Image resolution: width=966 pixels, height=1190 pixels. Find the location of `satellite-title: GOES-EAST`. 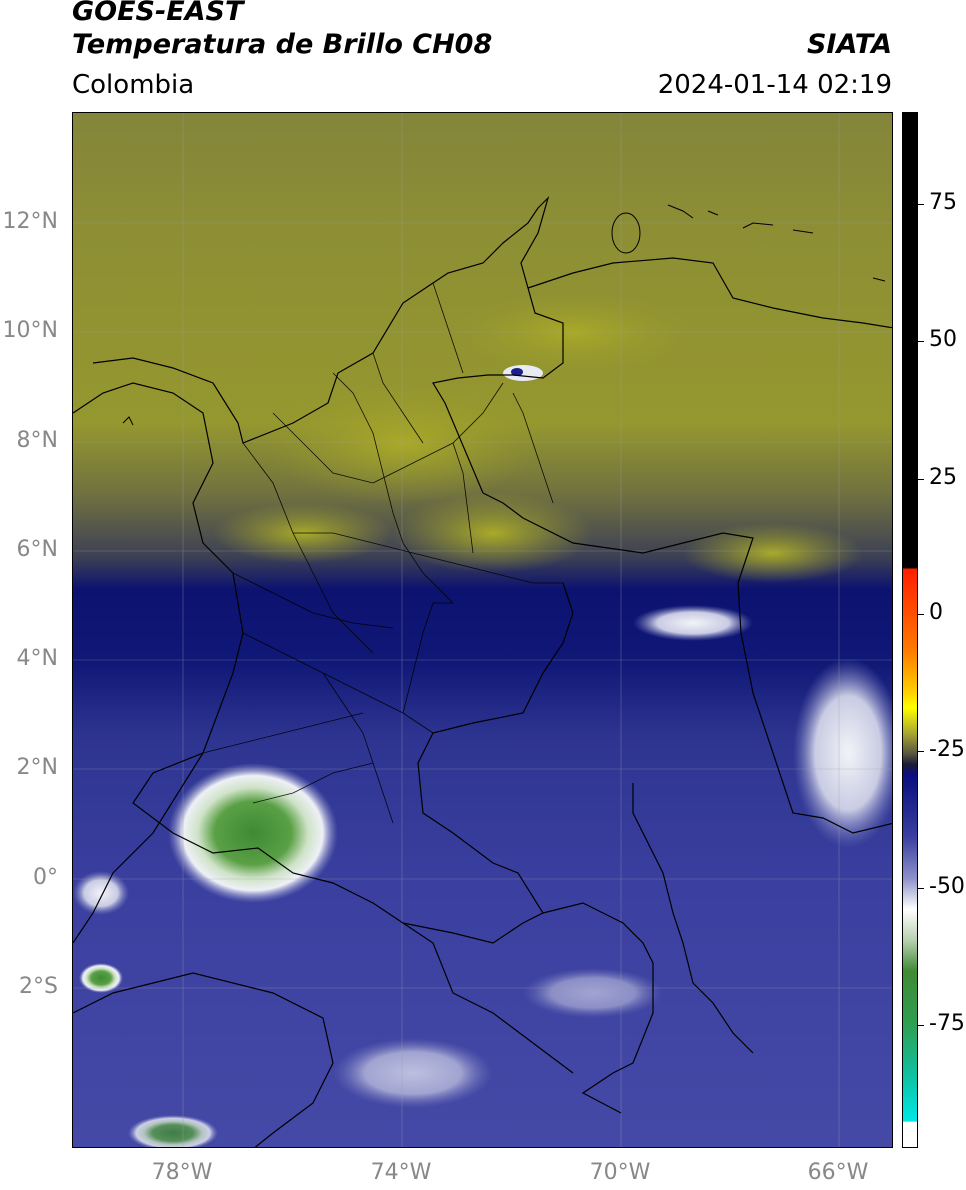

satellite-title: GOES-EAST is located at coordinates (158, 13).